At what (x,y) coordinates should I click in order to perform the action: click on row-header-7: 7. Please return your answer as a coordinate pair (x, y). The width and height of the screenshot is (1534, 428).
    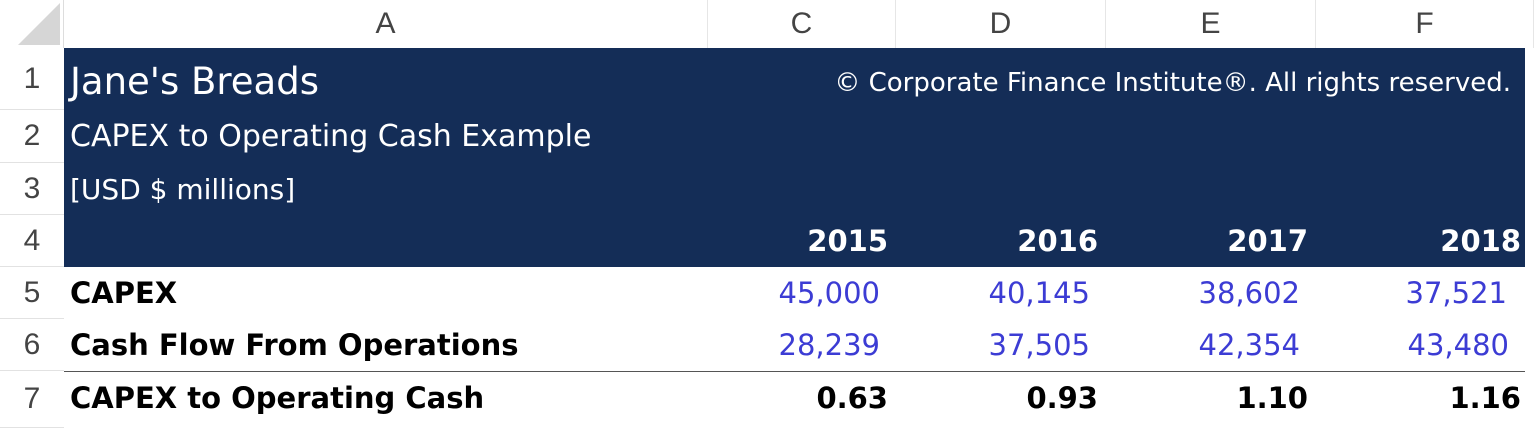
    Looking at the image, I should click on (32, 399).